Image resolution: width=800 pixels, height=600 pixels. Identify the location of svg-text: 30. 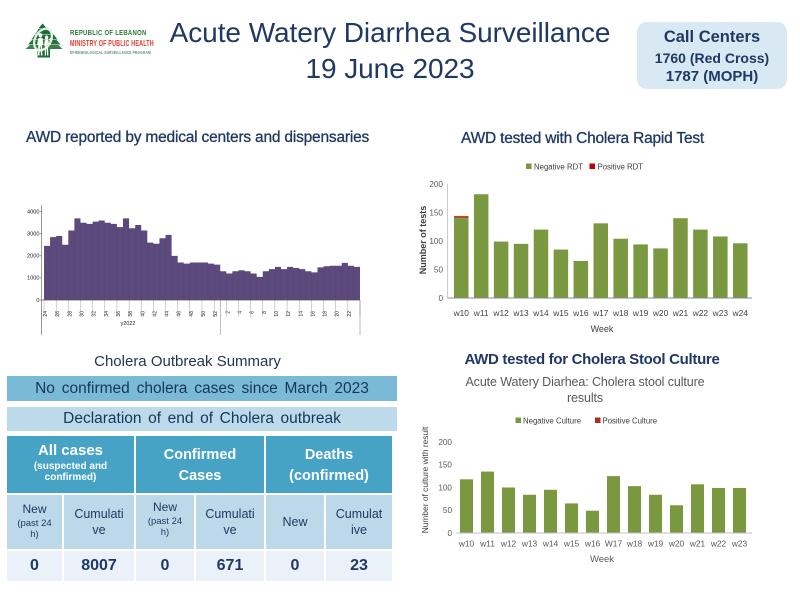
(83, 314).